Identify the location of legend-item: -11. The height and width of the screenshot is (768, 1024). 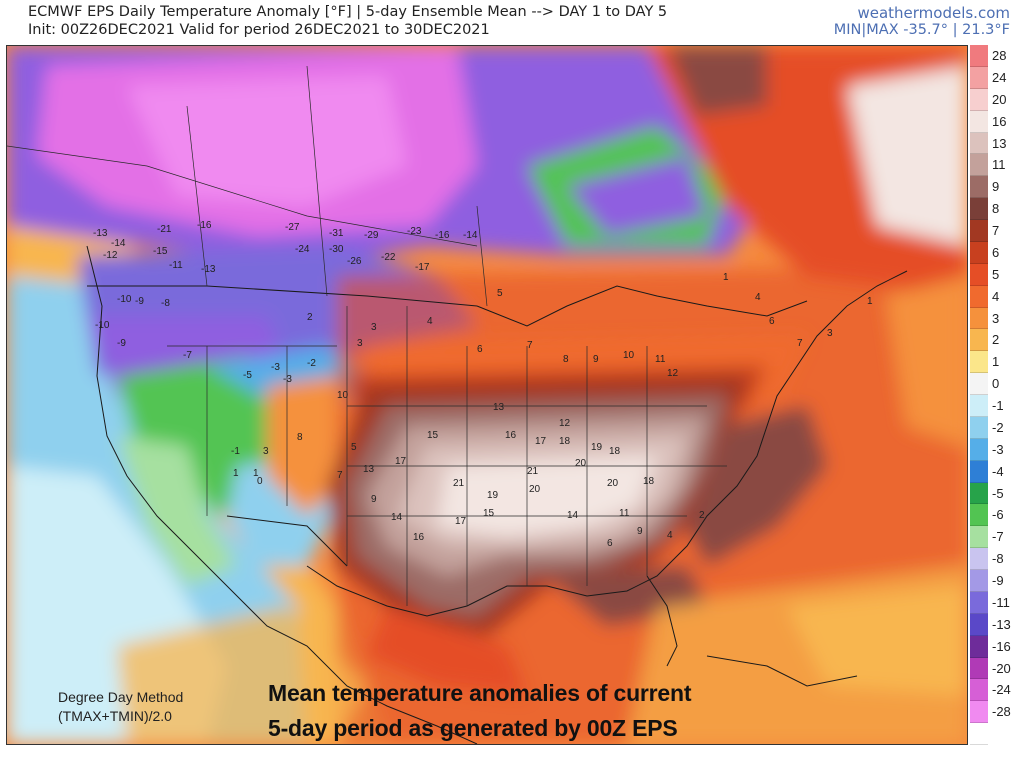
(995, 602).